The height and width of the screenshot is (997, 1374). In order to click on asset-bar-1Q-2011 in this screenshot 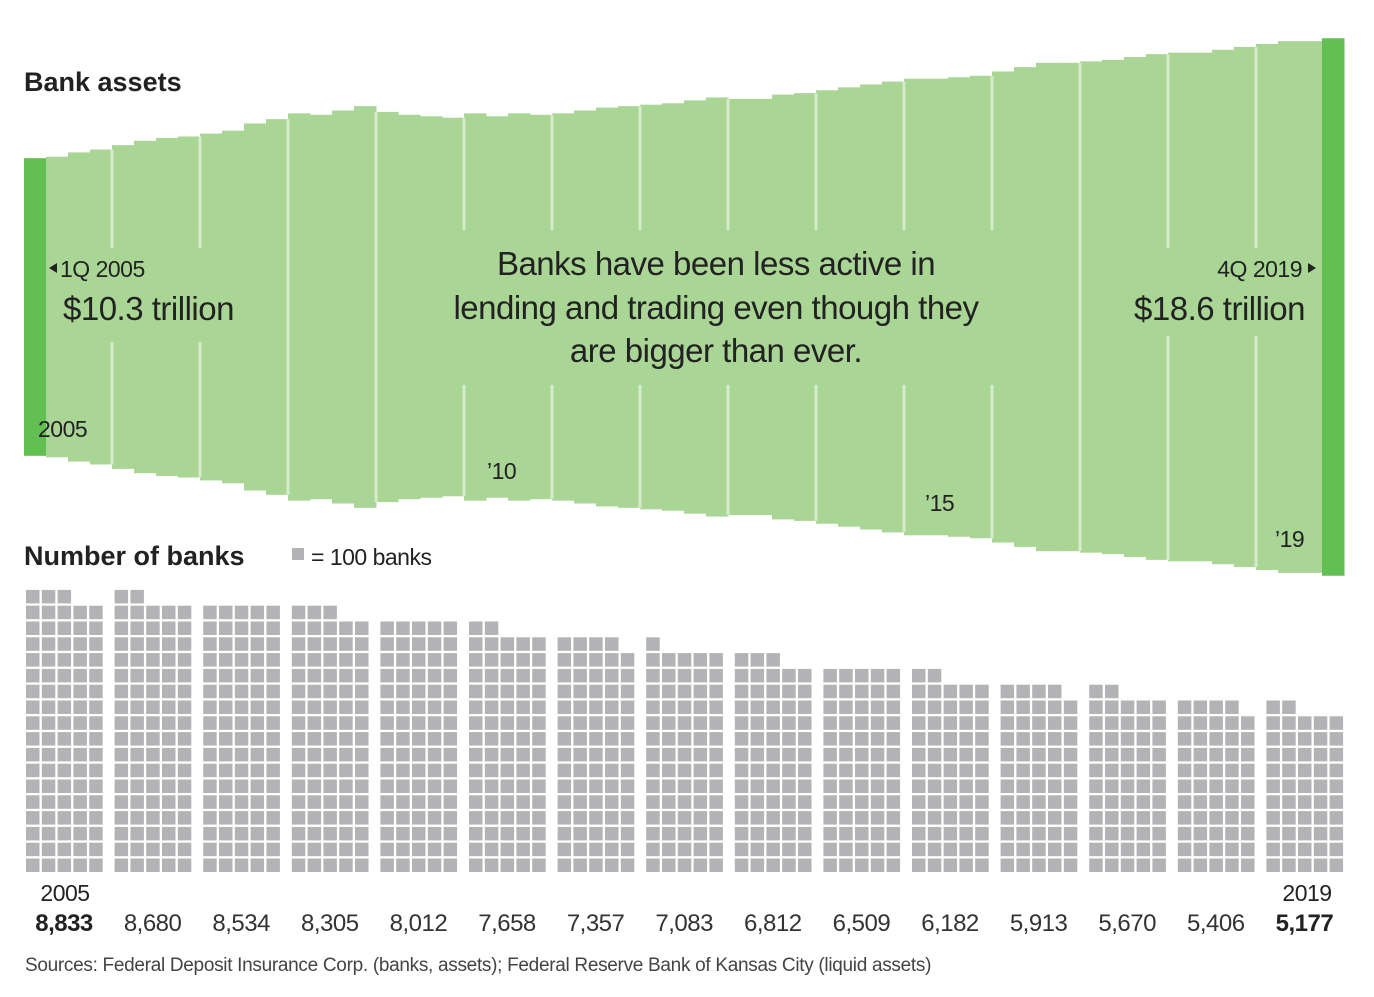, I will do `click(563, 307)`.